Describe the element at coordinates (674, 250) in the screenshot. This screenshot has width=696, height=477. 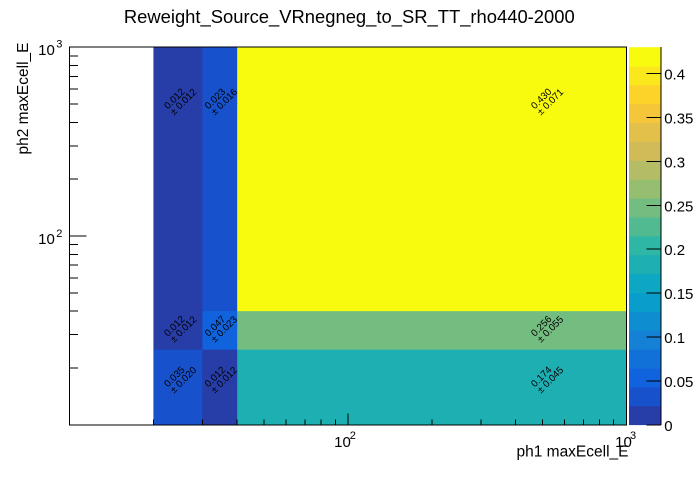
I see `svg-text: 0.2` at that location.